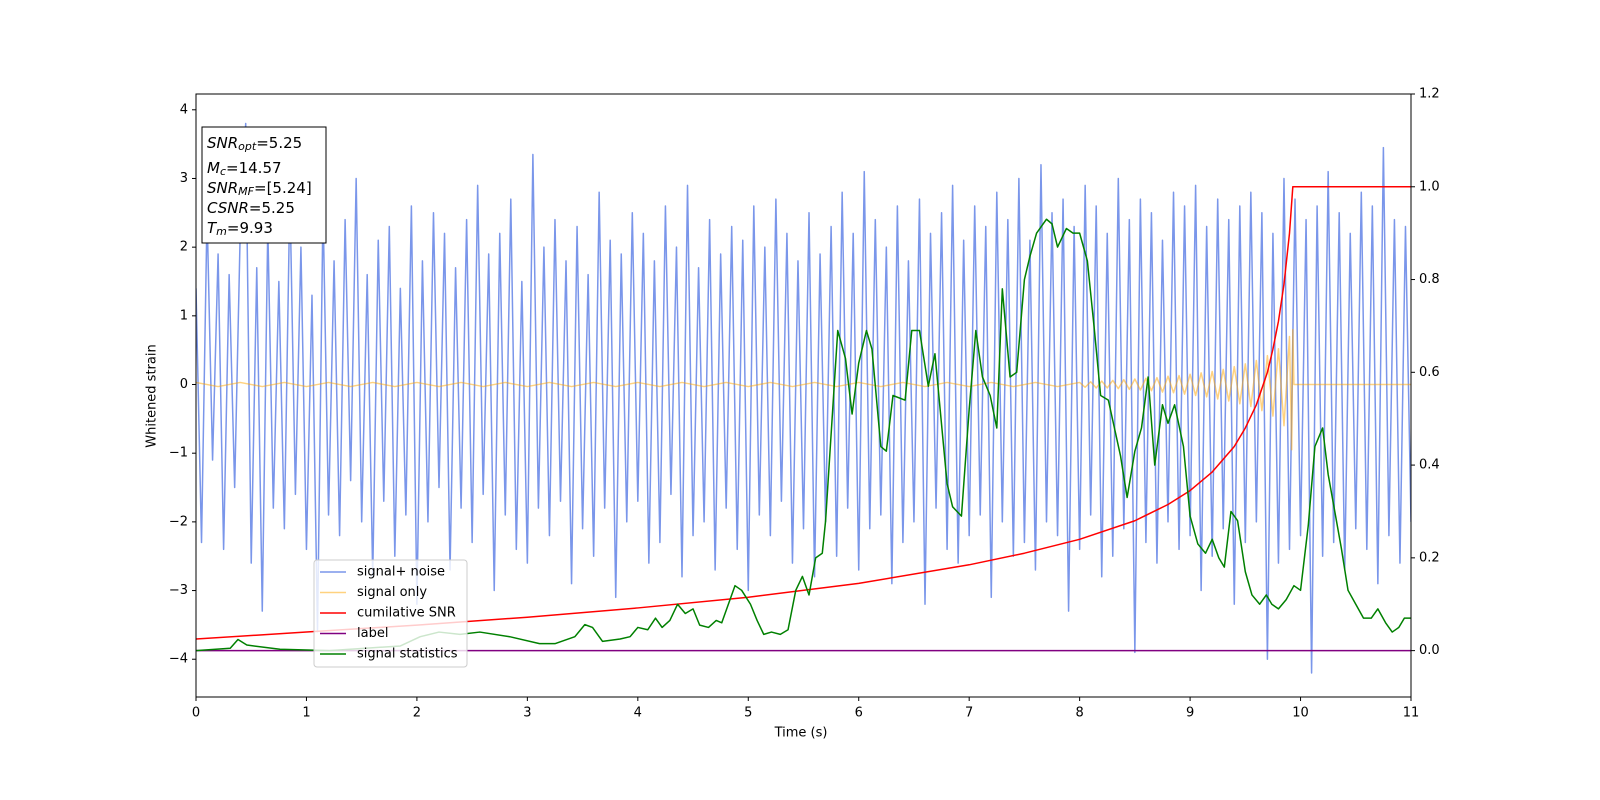 This screenshot has width=1600, height=800. I want to click on annotation-value: =[5.24], so click(283, 188).